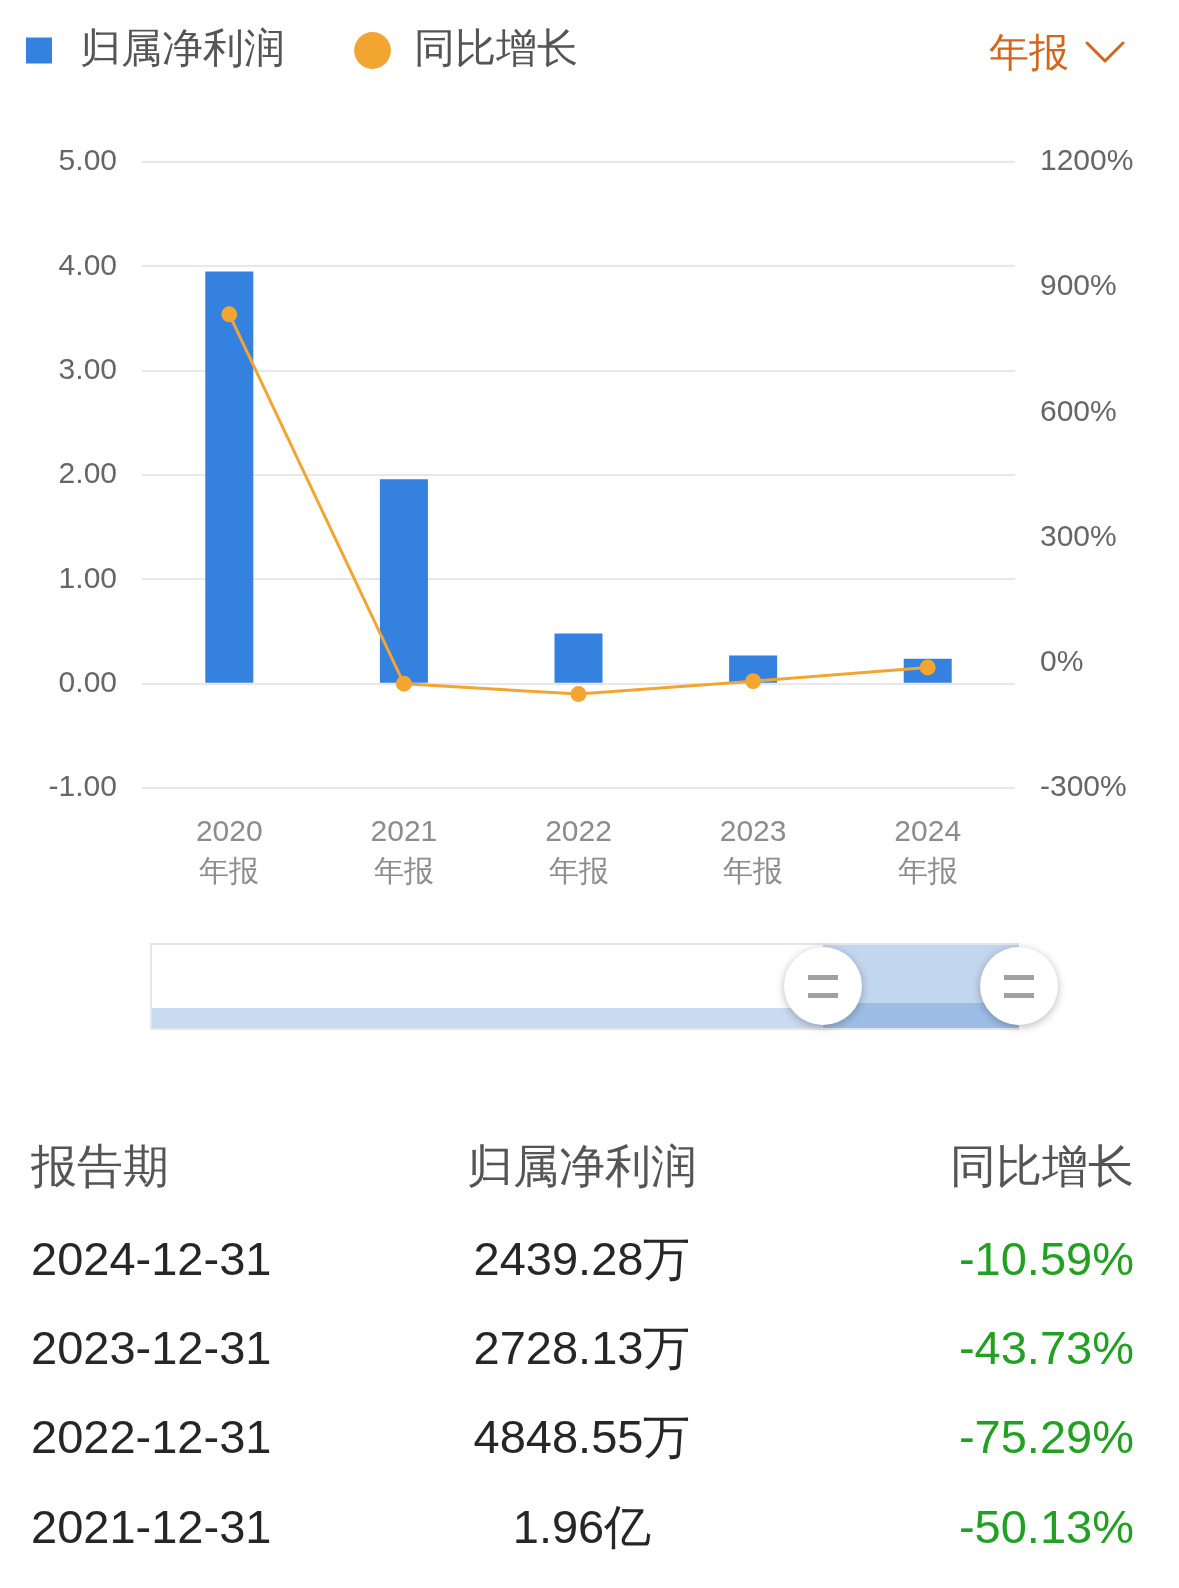 The image size is (1179, 1588). I want to click on y-tick-label: 2.00, so click(87, 473).